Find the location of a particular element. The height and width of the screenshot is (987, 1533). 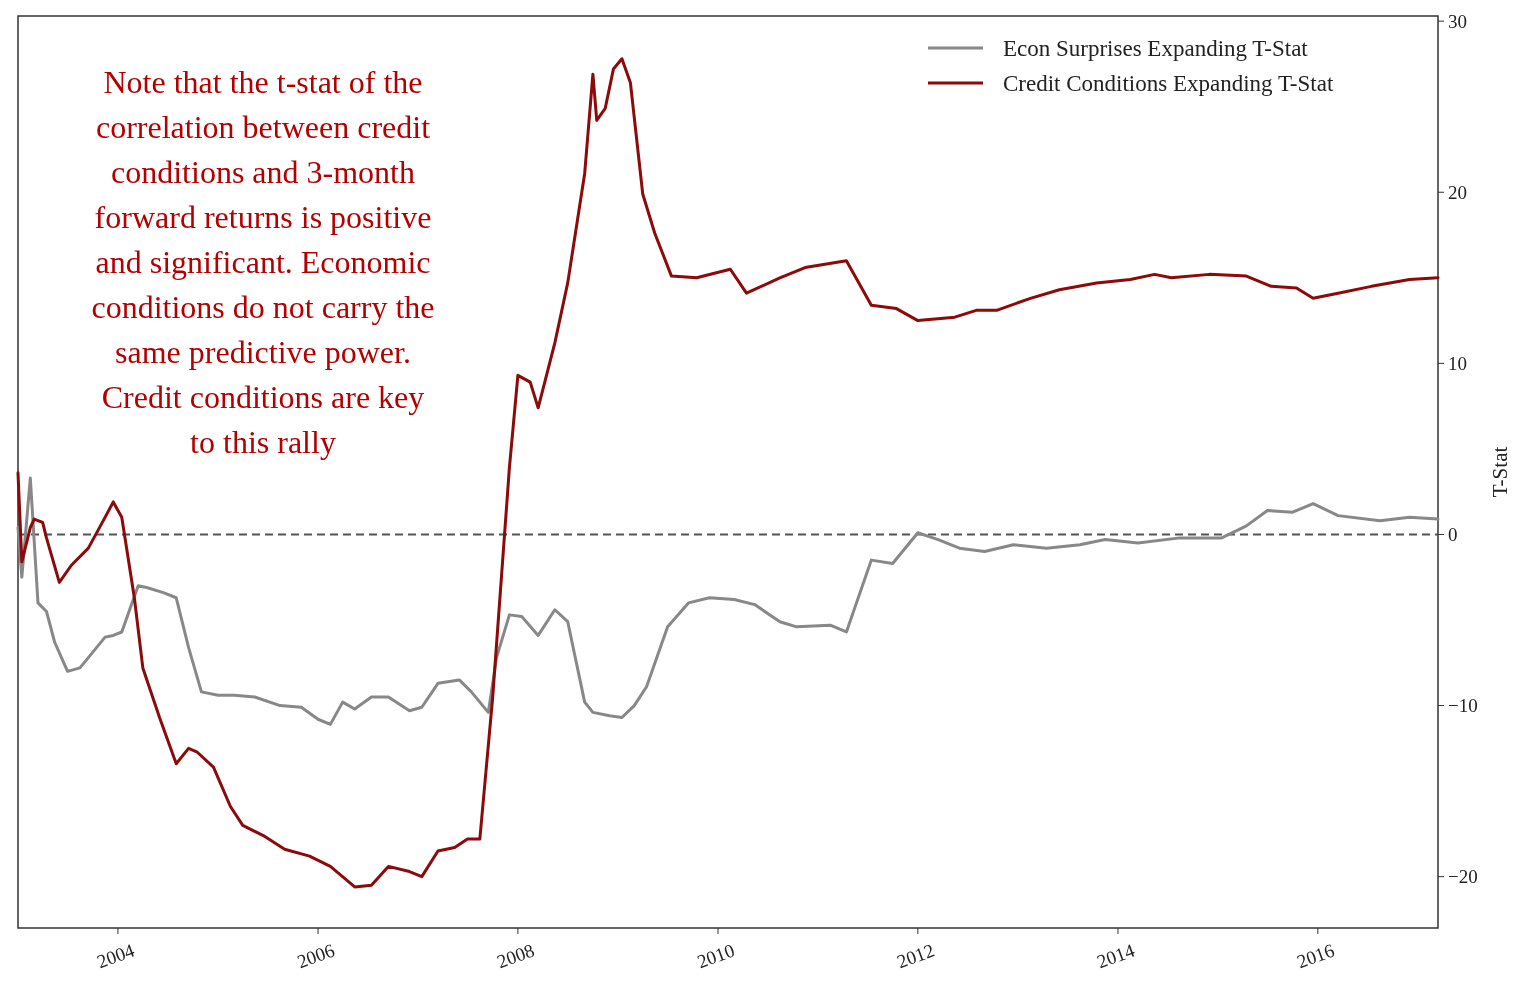

y-tick-label: −10 is located at coordinates (1463, 706).